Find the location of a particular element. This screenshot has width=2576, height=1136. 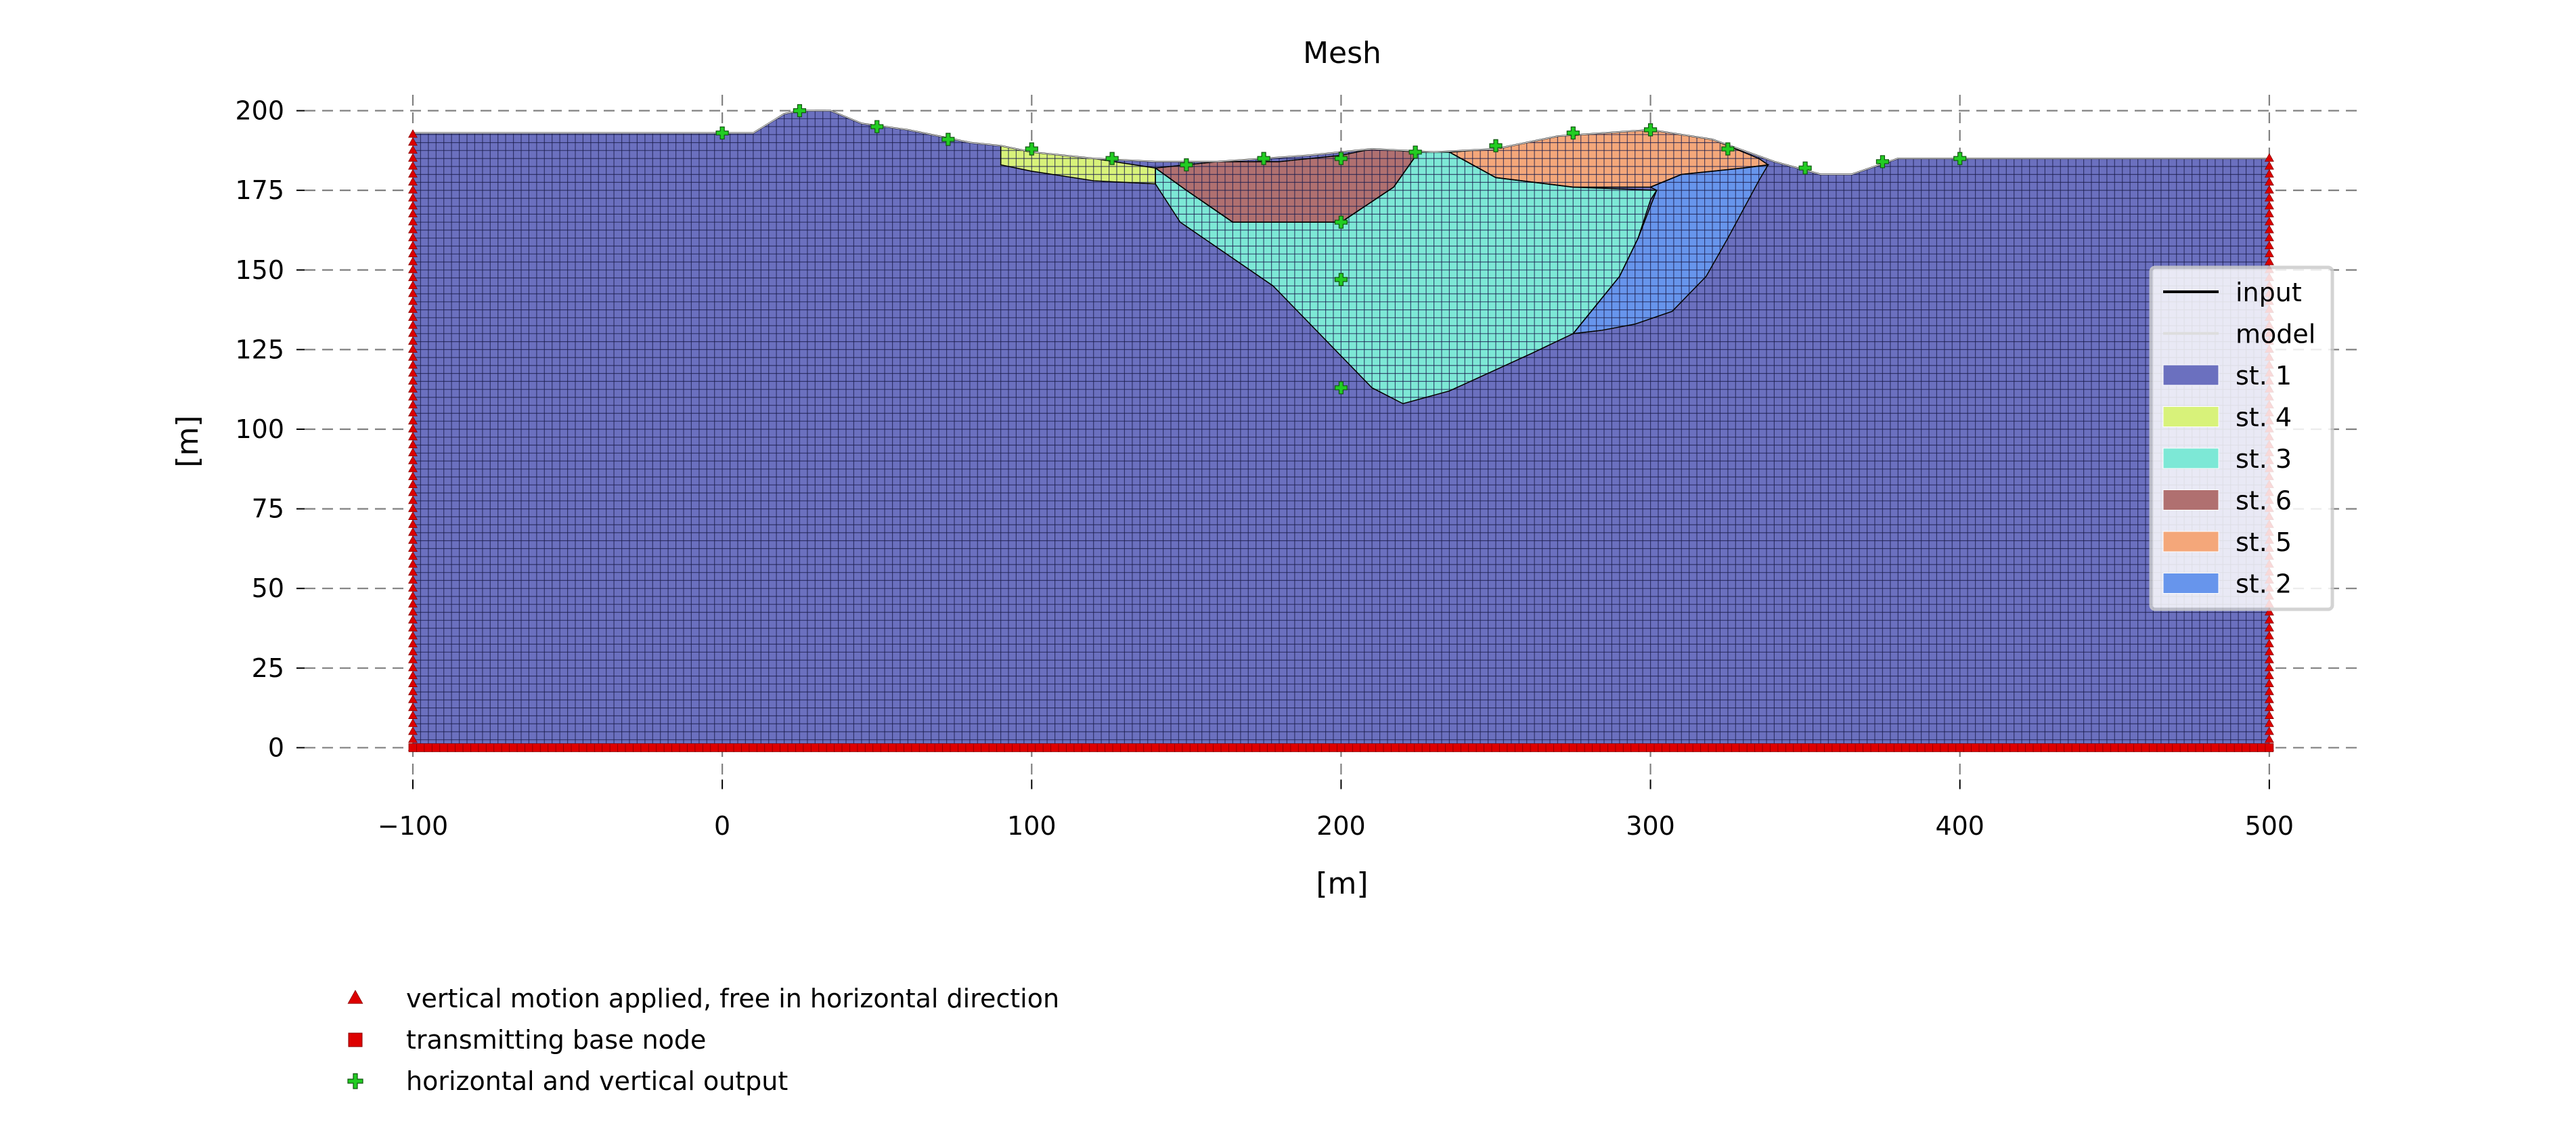

y-tick-label: 150 is located at coordinates (259, 270).